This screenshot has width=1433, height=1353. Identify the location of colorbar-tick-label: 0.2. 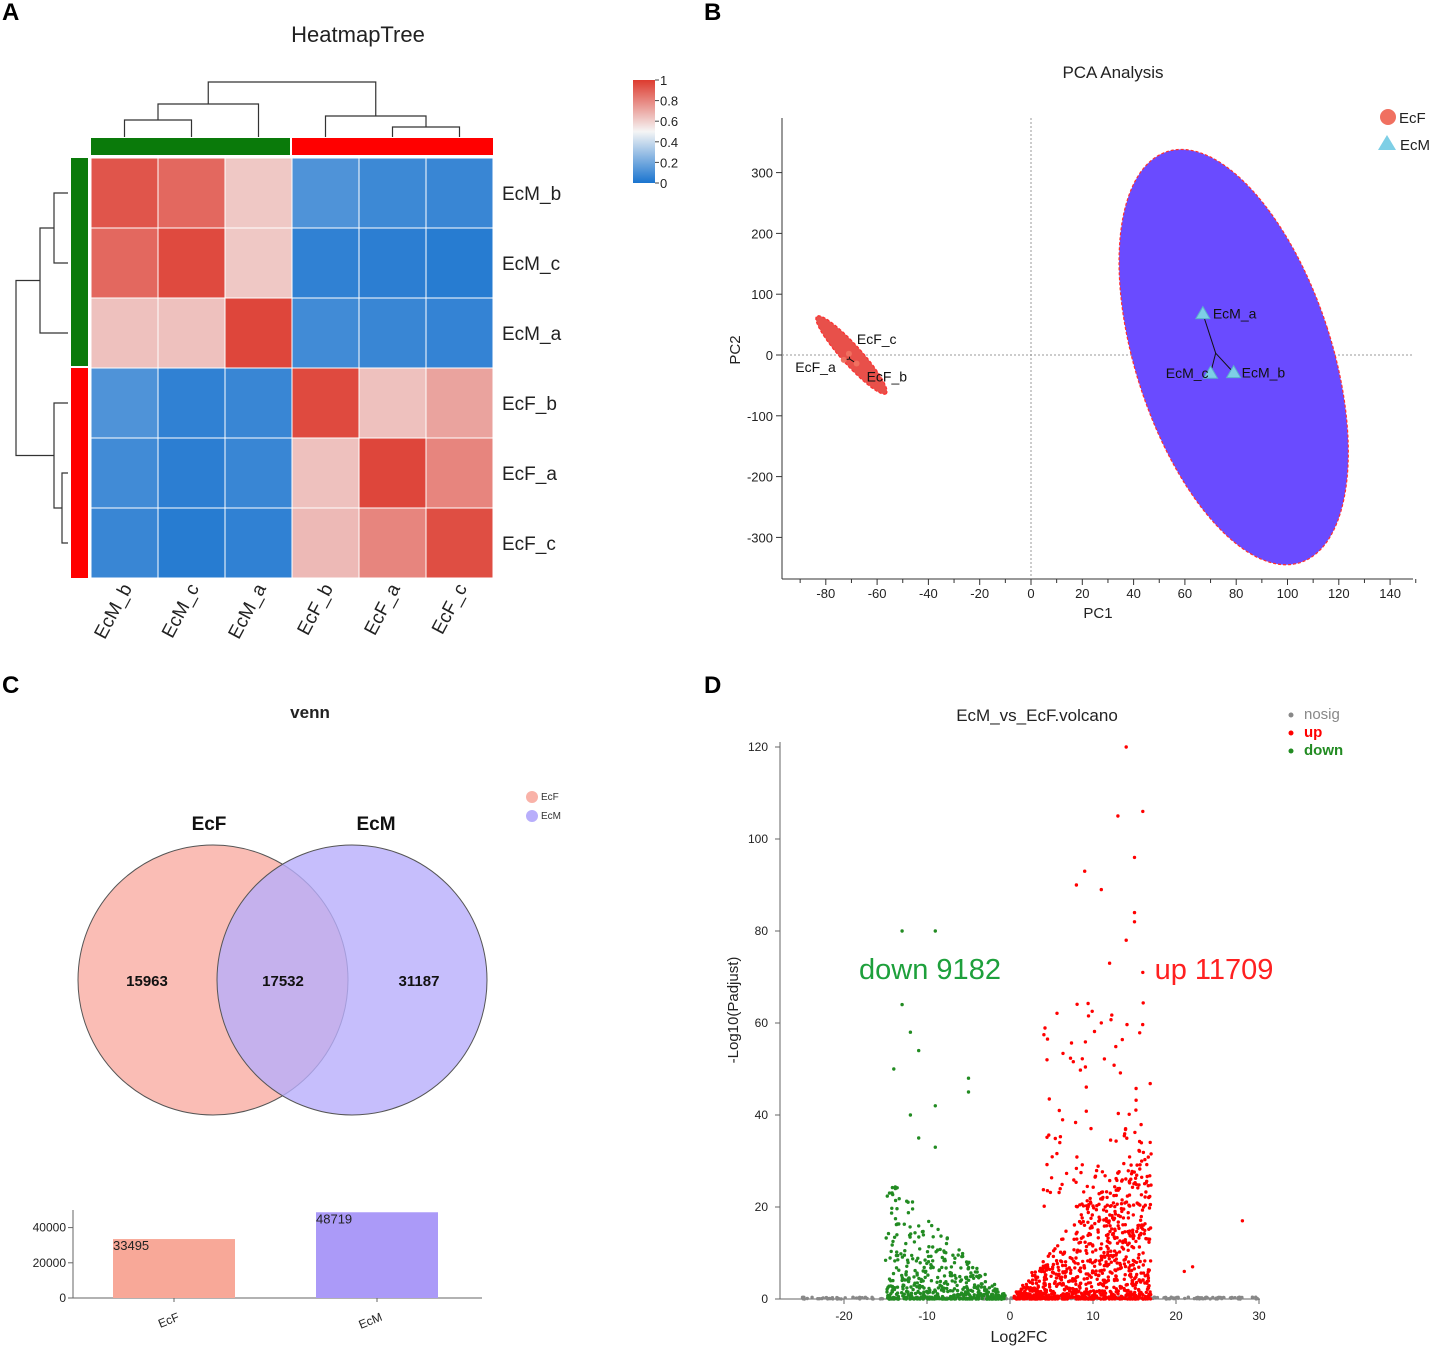
(669, 162).